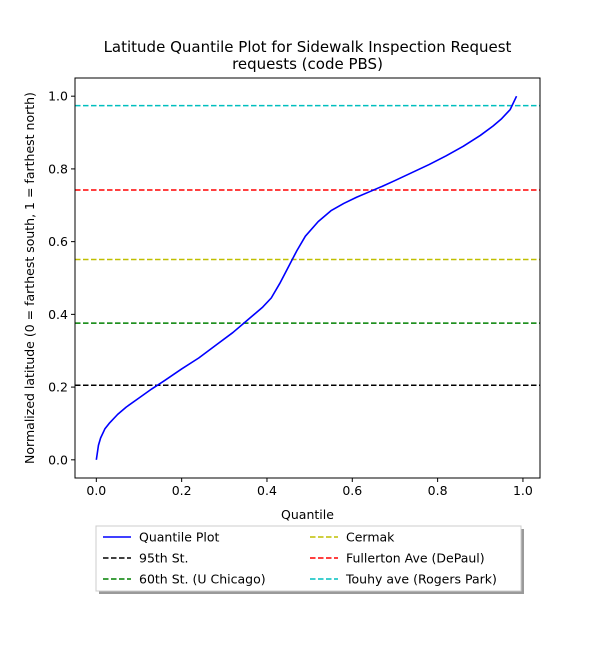  Describe the element at coordinates (267, 490) in the screenshot. I see `x-tick-label: 0.4` at that location.